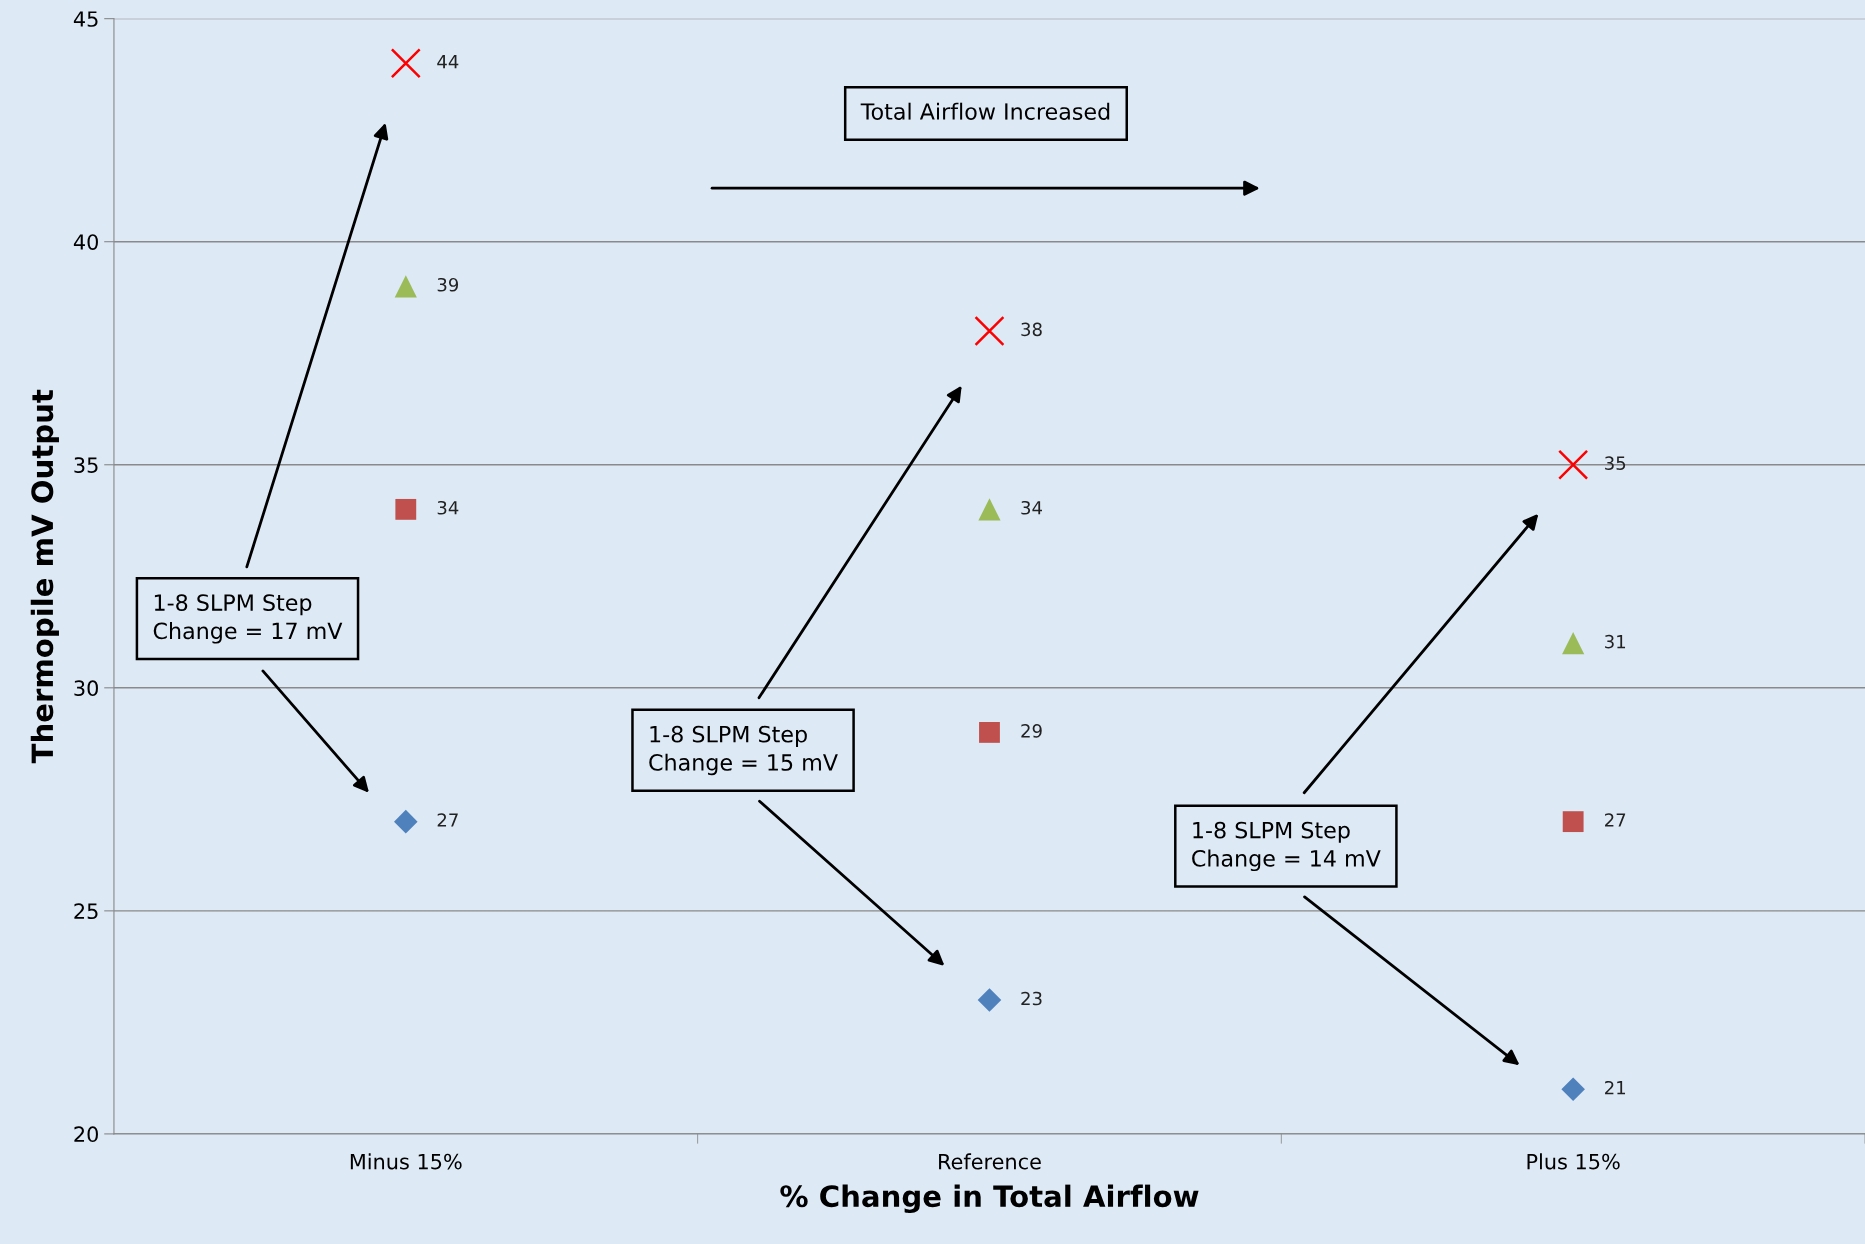 Image resolution: width=1865 pixels, height=1244 pixels. Describe the element at coordinates (406, 1161) in the screenshot. I see `x-tick-label: Minus 15%` at that location.